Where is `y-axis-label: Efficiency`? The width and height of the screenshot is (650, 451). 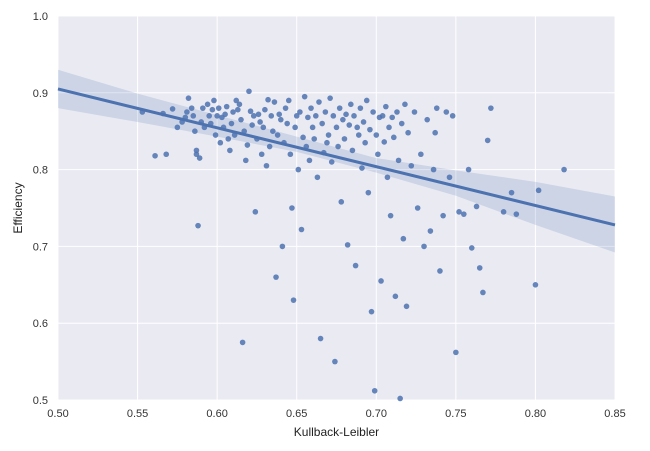 y-axis-label: Efficiency is located at coordinates (18, 207).